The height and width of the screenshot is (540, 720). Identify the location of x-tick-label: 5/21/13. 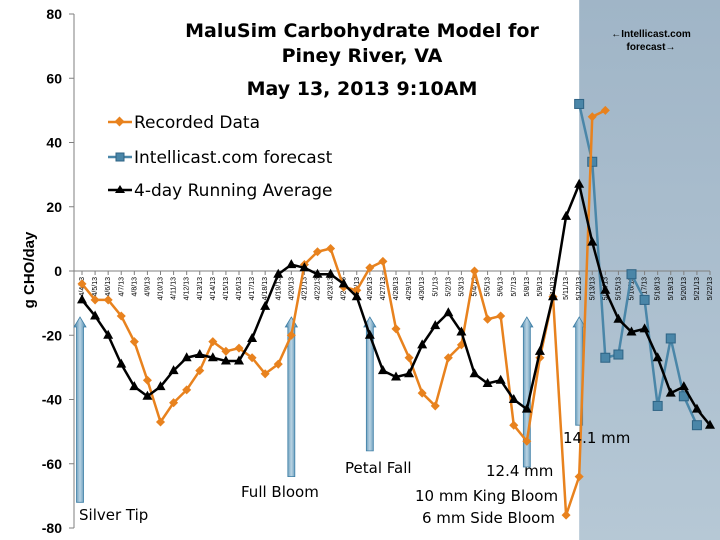
(697, 288).